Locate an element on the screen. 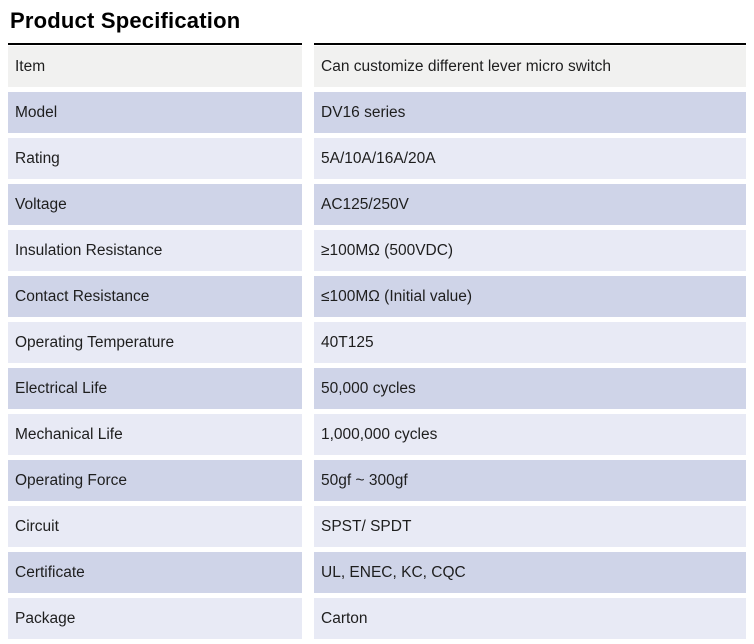 This screenshot has width=754, height=644. table-row: Insulation Resistance ≥100MΩ (500VDC) is located at coordinates (377, 250).